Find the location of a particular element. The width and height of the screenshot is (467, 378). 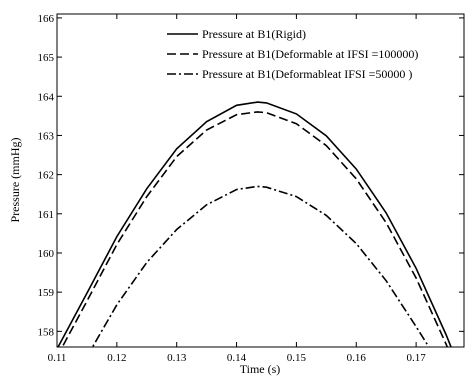

x-axis-label: Time (s) is located at coordinates (260, 369).